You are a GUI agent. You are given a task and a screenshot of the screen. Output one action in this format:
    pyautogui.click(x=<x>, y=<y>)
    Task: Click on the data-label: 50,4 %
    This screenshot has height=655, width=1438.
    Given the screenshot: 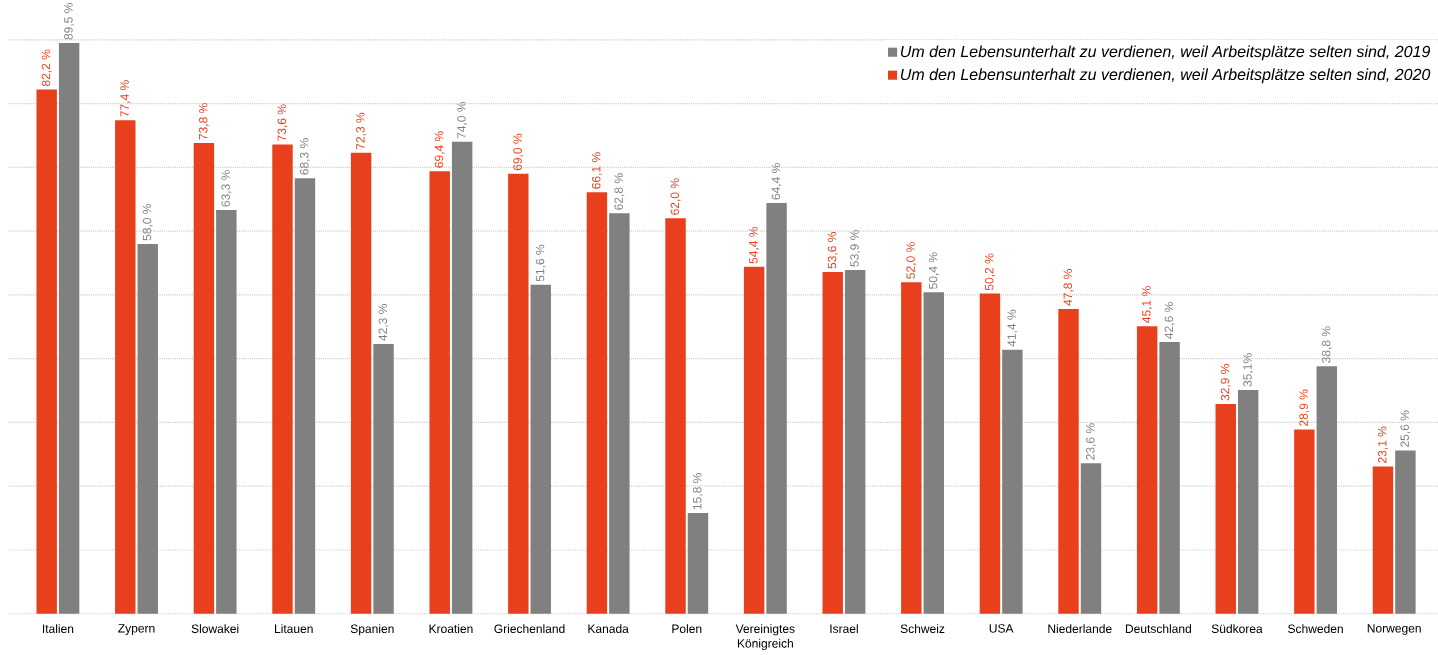 What is the action you would take?
    pyautogui.click(x=933, y=271)
    